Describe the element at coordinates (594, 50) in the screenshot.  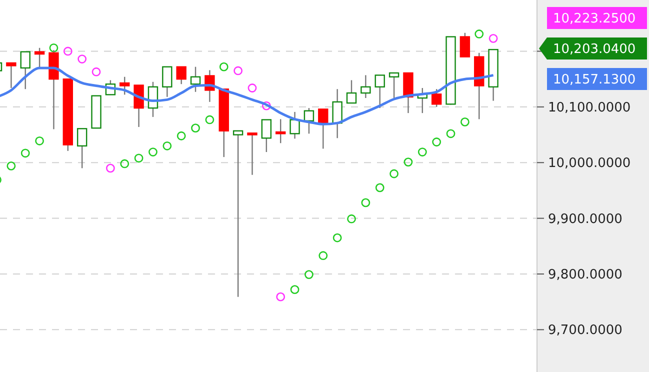
I see `text: 10,203.0400` at that location.